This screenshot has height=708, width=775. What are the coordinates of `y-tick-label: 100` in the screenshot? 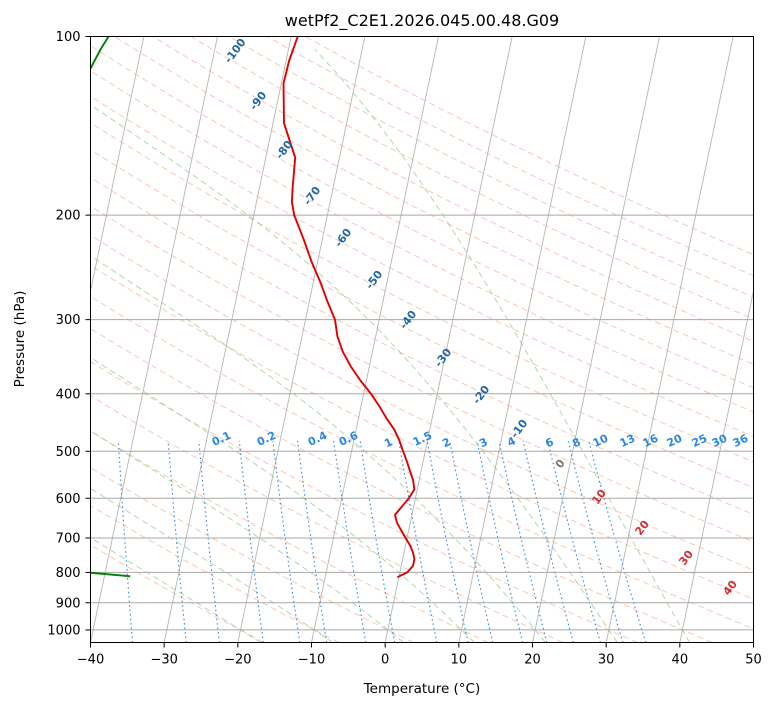 It's located at (68, 37).